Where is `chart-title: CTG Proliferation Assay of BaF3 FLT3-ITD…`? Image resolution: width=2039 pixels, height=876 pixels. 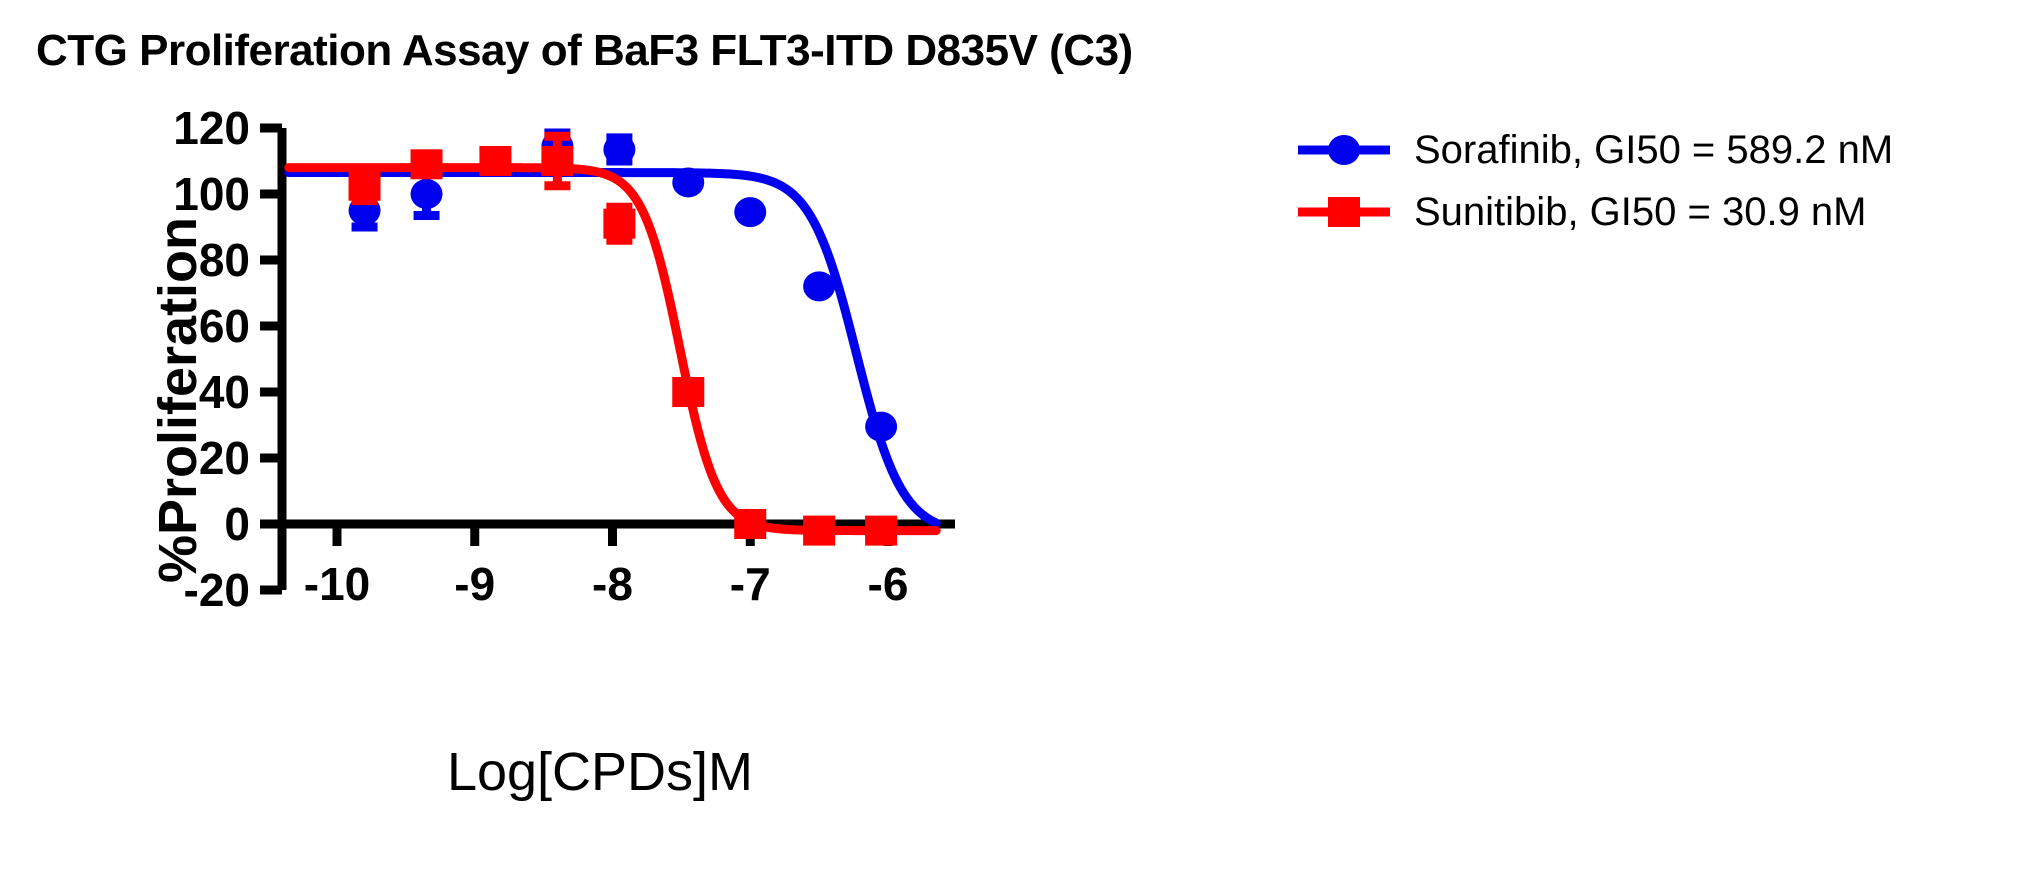
chart-title: CTG Proliferation Assay of BaF3 FLT3-ITD… is located at coordinates (584, 50).